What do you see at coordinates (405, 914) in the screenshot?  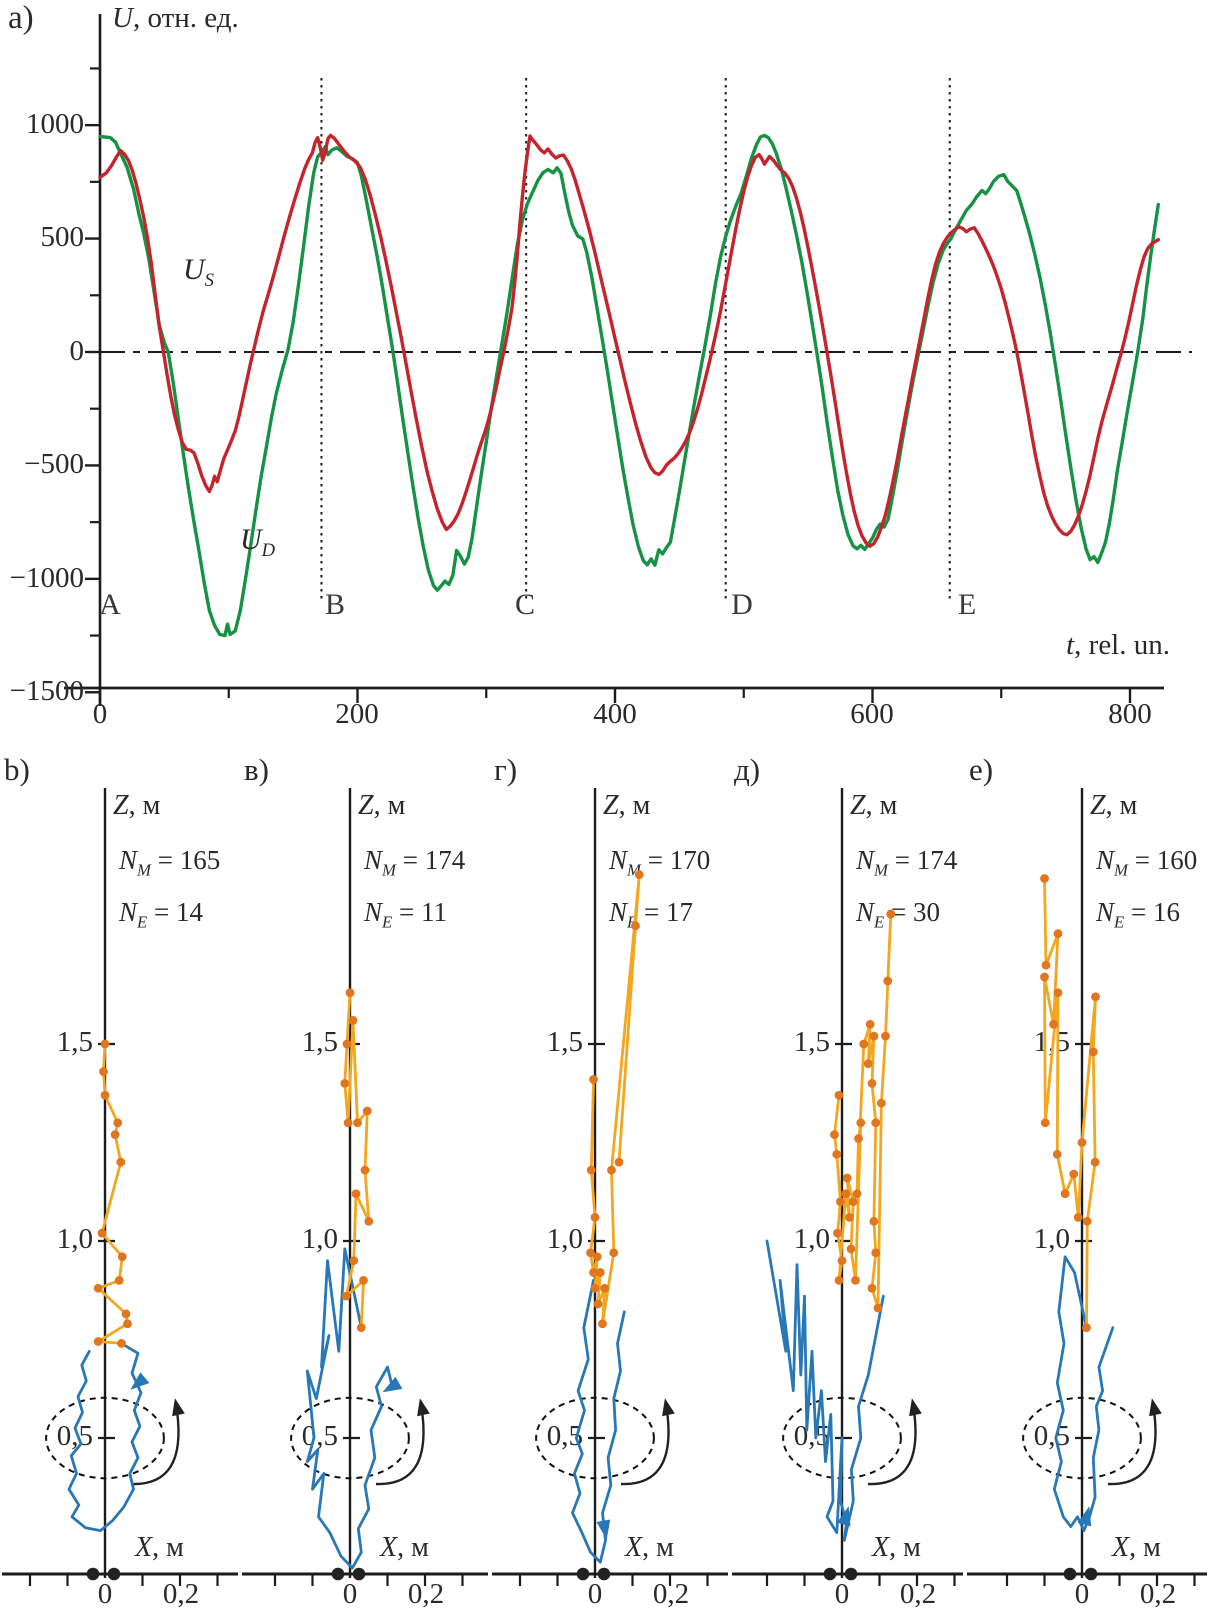 I see `n-e-value: NE = 11` at bounding box center [405, 914].